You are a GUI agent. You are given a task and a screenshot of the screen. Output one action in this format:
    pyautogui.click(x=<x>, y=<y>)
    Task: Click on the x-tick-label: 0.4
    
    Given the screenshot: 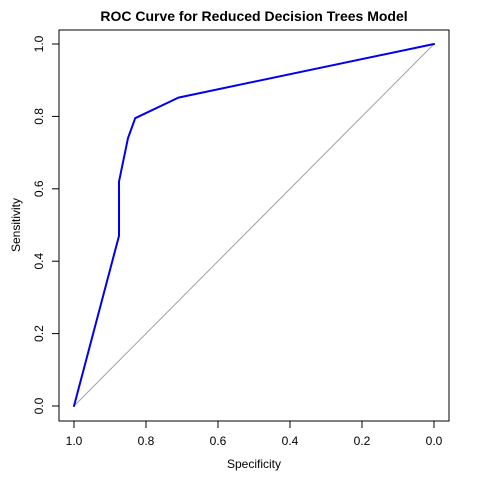 What is the action you would take?
    pyautogui.click(x=290, y=441)
    